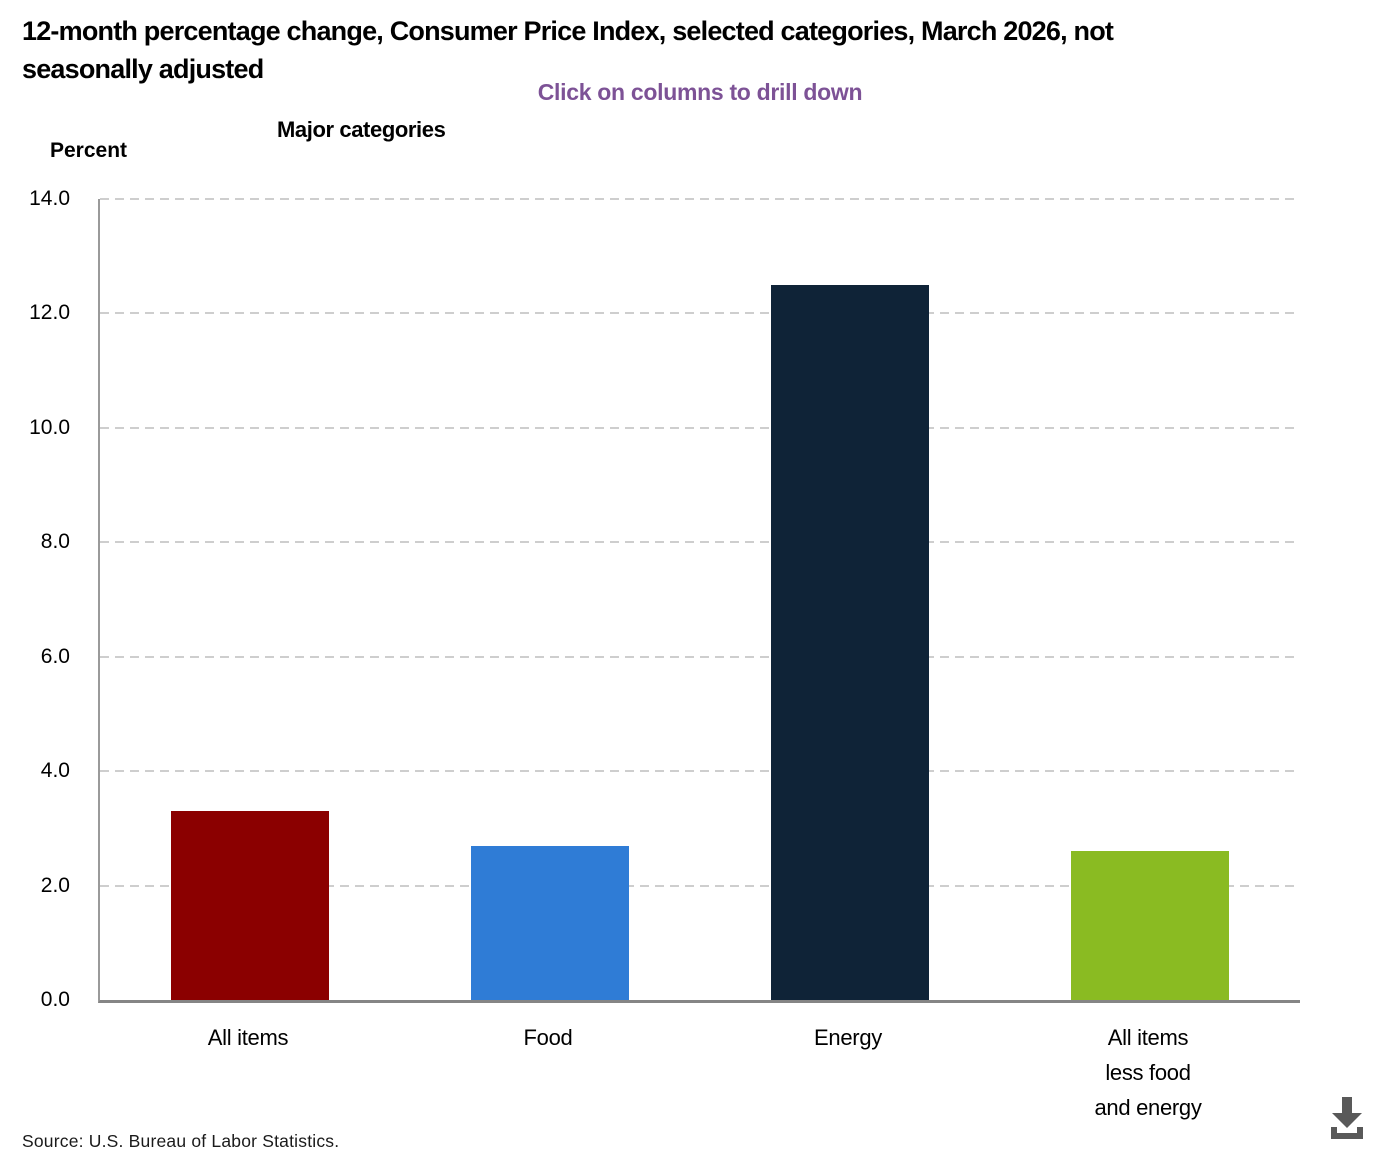 The image size is (1400, 1160). I want to click on source-note: Source: U.S. Bureau of Labor Statistics., so click(181, 1141).